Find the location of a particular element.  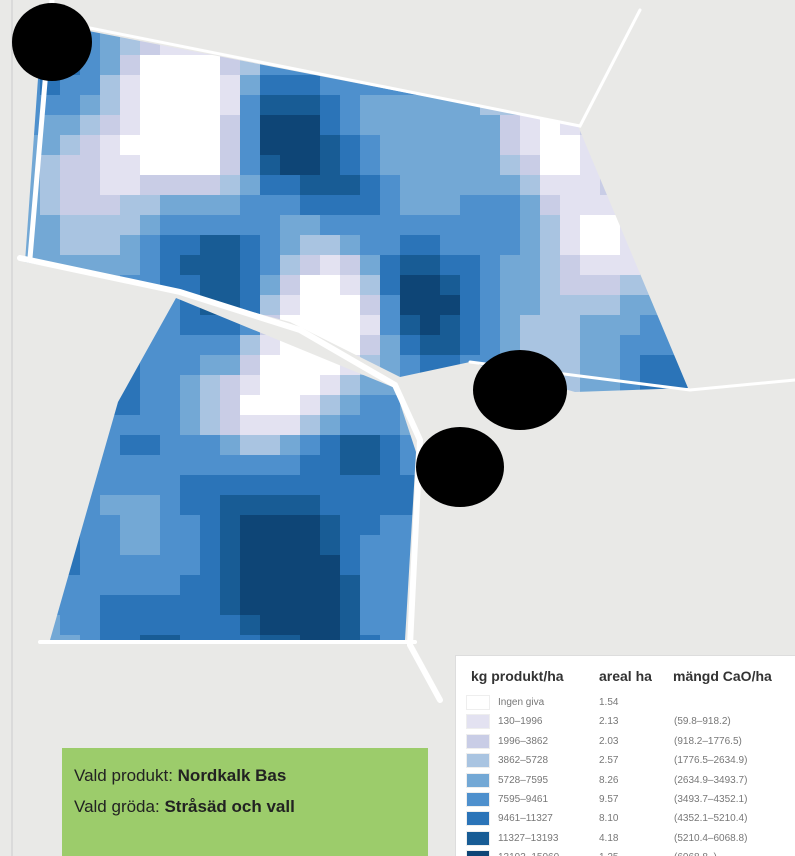

legend-header: kg produkt/ha is located at coordinates (517, 676).